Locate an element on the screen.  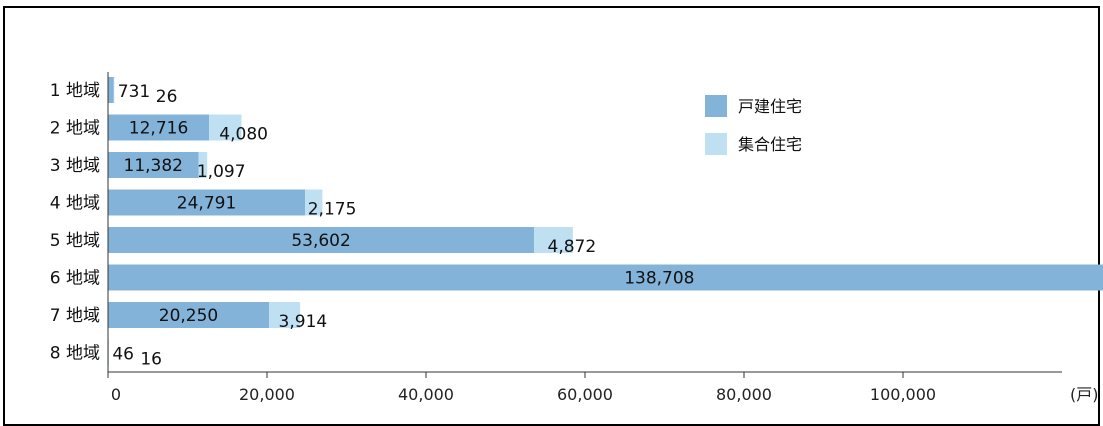
value-label-collective: 3,914 is located at coordinates (303, 322).